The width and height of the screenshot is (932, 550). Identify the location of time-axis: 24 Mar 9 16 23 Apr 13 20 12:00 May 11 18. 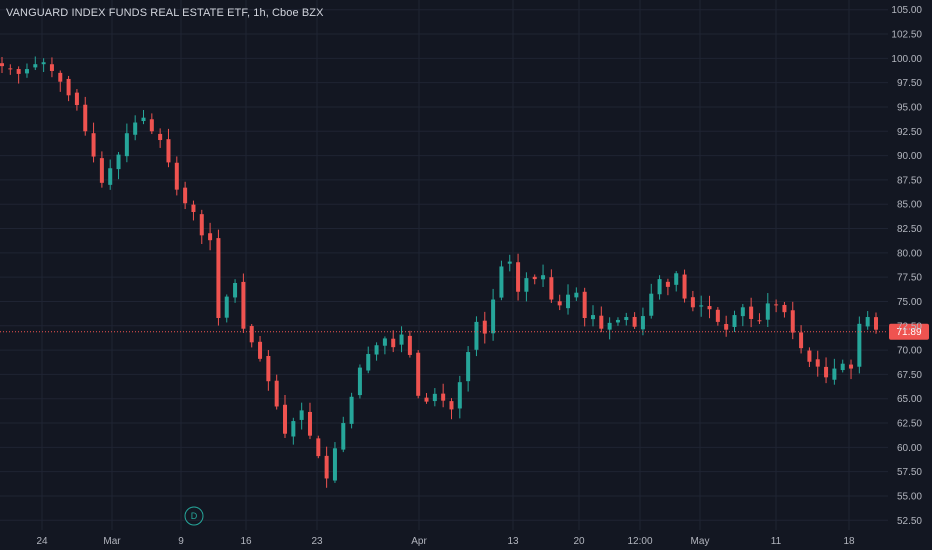
(445, 541).